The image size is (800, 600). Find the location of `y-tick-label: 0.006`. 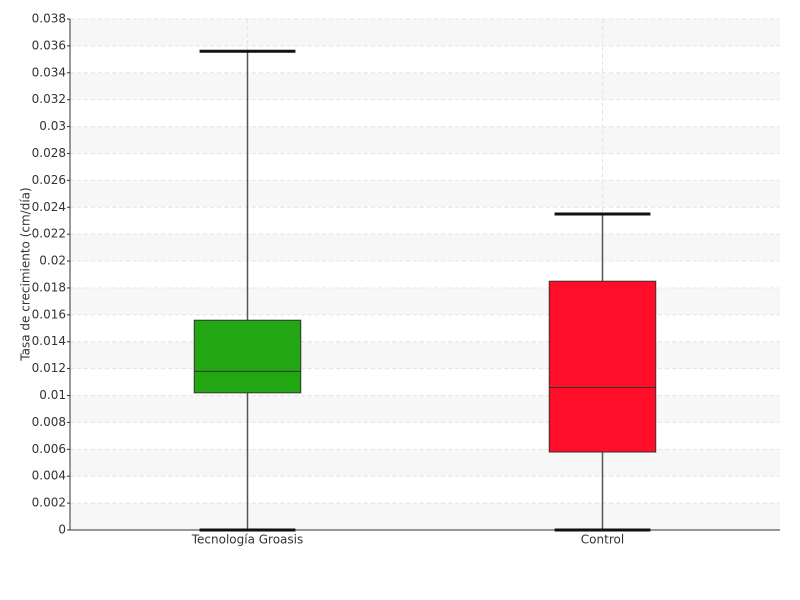

y-tick-label: 0.006 is located at coordinates (49, 449).